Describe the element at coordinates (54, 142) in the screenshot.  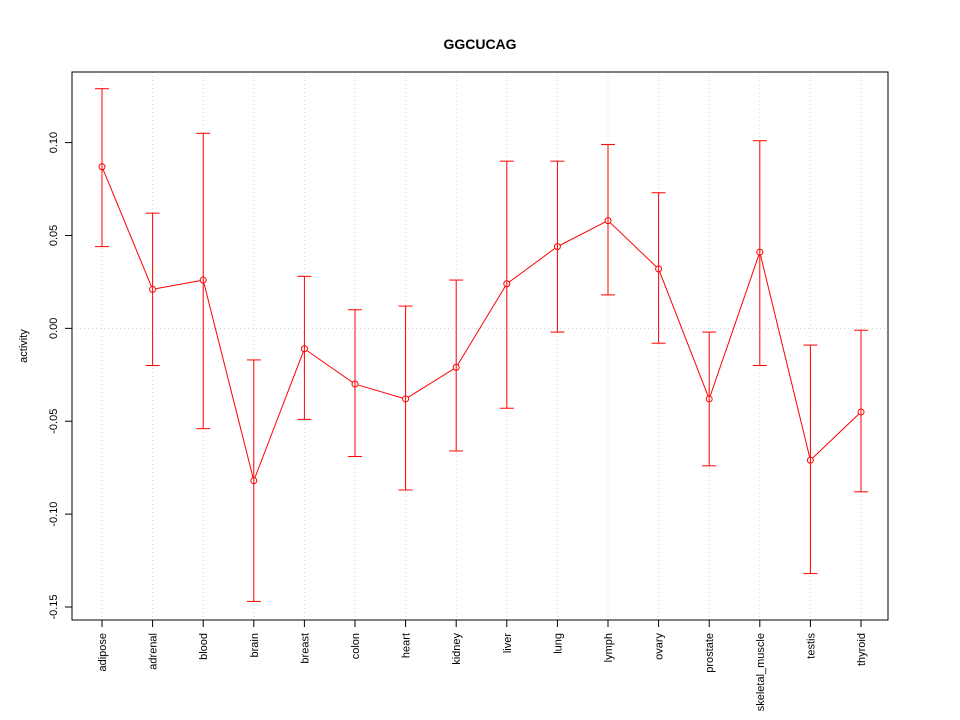
I see `y-tick-label: 0.10` at that location.